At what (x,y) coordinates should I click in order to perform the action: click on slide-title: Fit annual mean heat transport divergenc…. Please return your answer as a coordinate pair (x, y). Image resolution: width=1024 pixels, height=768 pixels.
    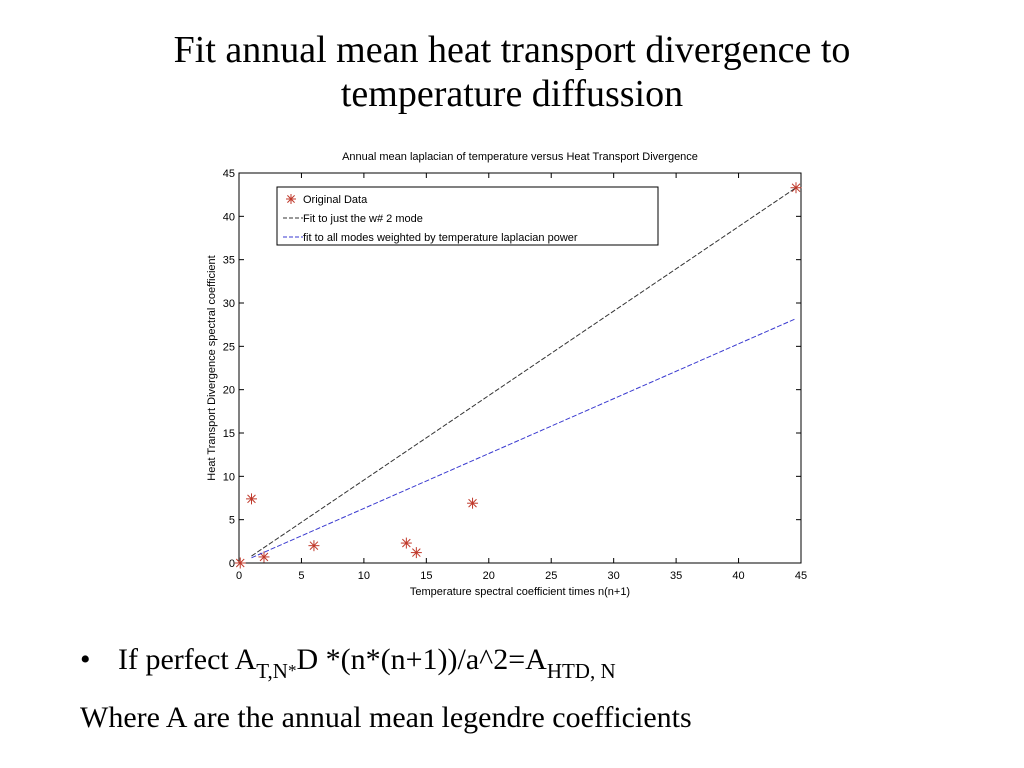
    Looking at the image, I should click on (512, 72).